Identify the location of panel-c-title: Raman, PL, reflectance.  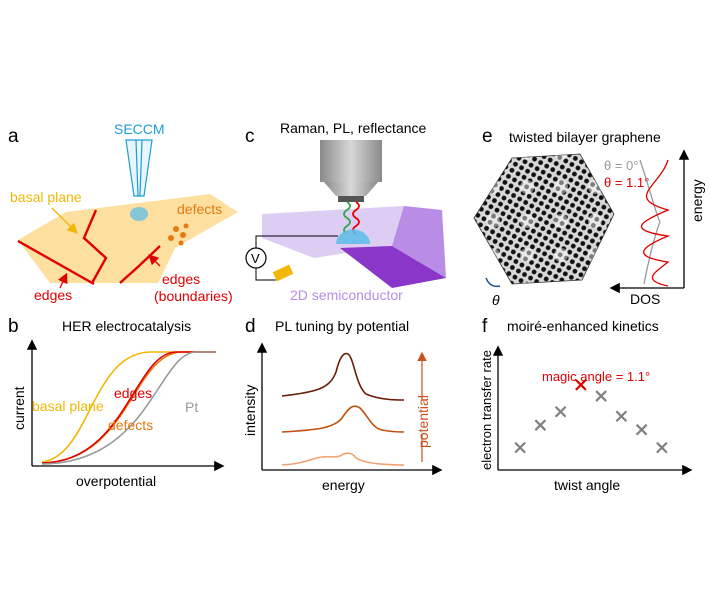
(353, 128).